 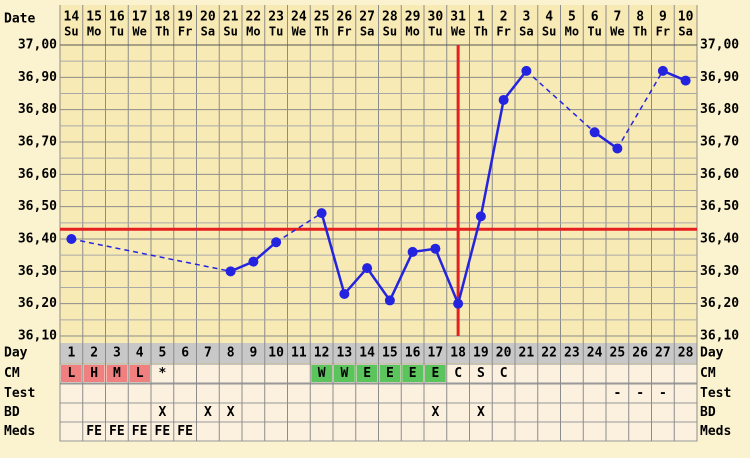 What do you see at coordinates (367, 353) in the screenshot?
I see `day-number: 14` at bounding box center [367, 353].